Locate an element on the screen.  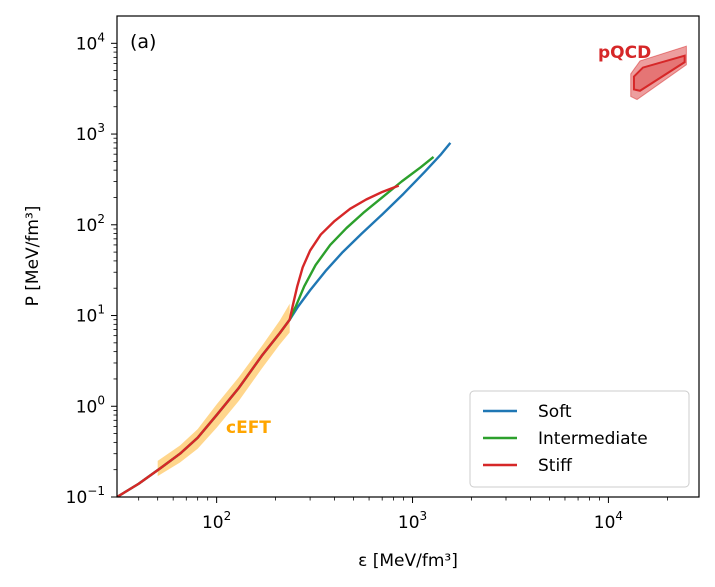
legend-label-soft: Soft is located at coordinates (555, 412).